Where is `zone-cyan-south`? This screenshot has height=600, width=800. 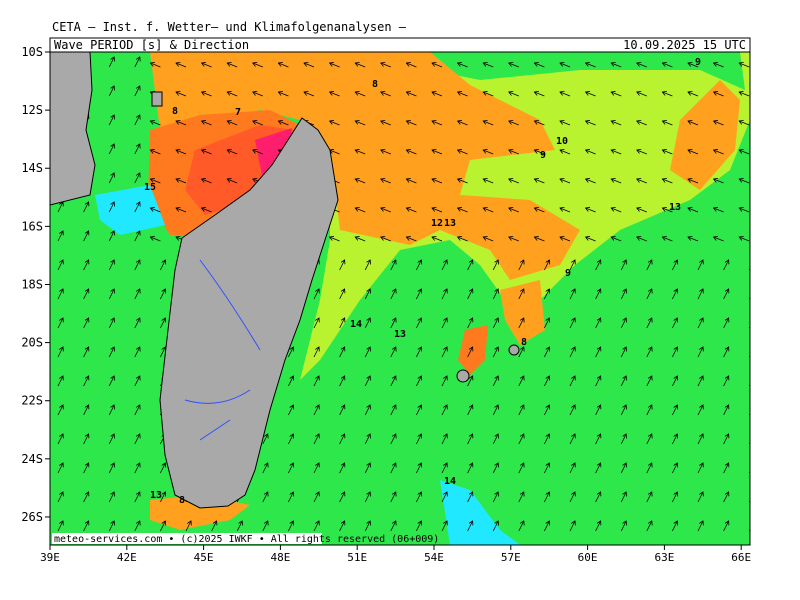 zone-cyan-south is located at coordinates (480, 512).